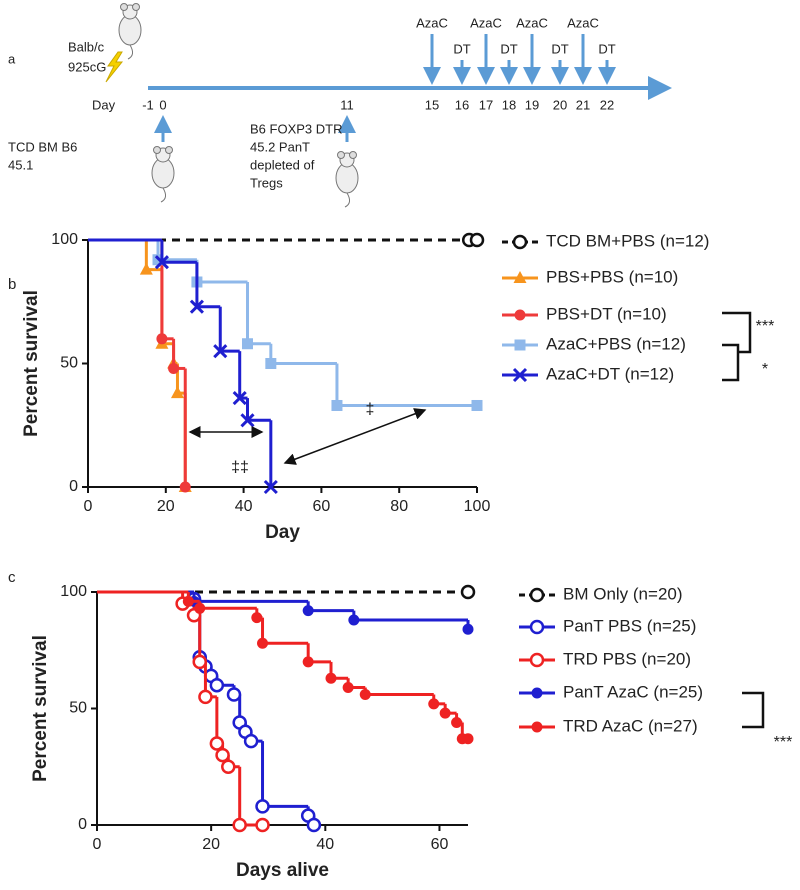 The image size is (800, 890). Describe the element at coordinates (104, 104) in the screenshot. I see `day-label: Day` at that location.